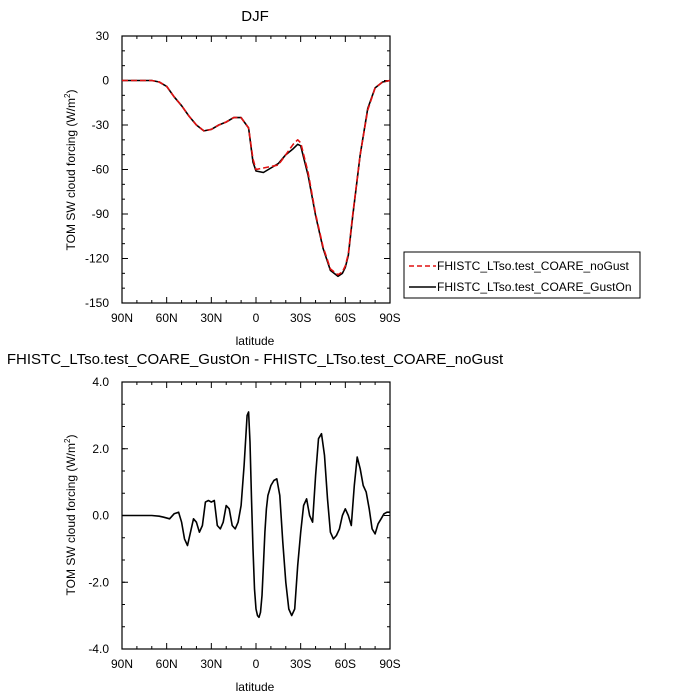 The width and height of the screenshot is (686, 697). I want to click on chart1-ytick-label: 0, so click(105, 81).